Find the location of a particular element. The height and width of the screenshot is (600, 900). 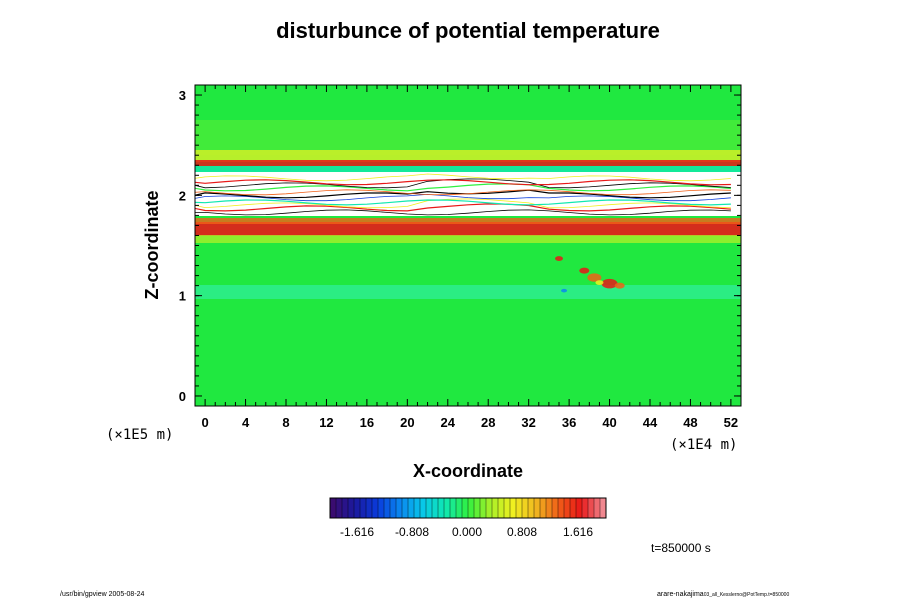

y-unit-label: (×1E5 m) is located at coordinates (139, 435).